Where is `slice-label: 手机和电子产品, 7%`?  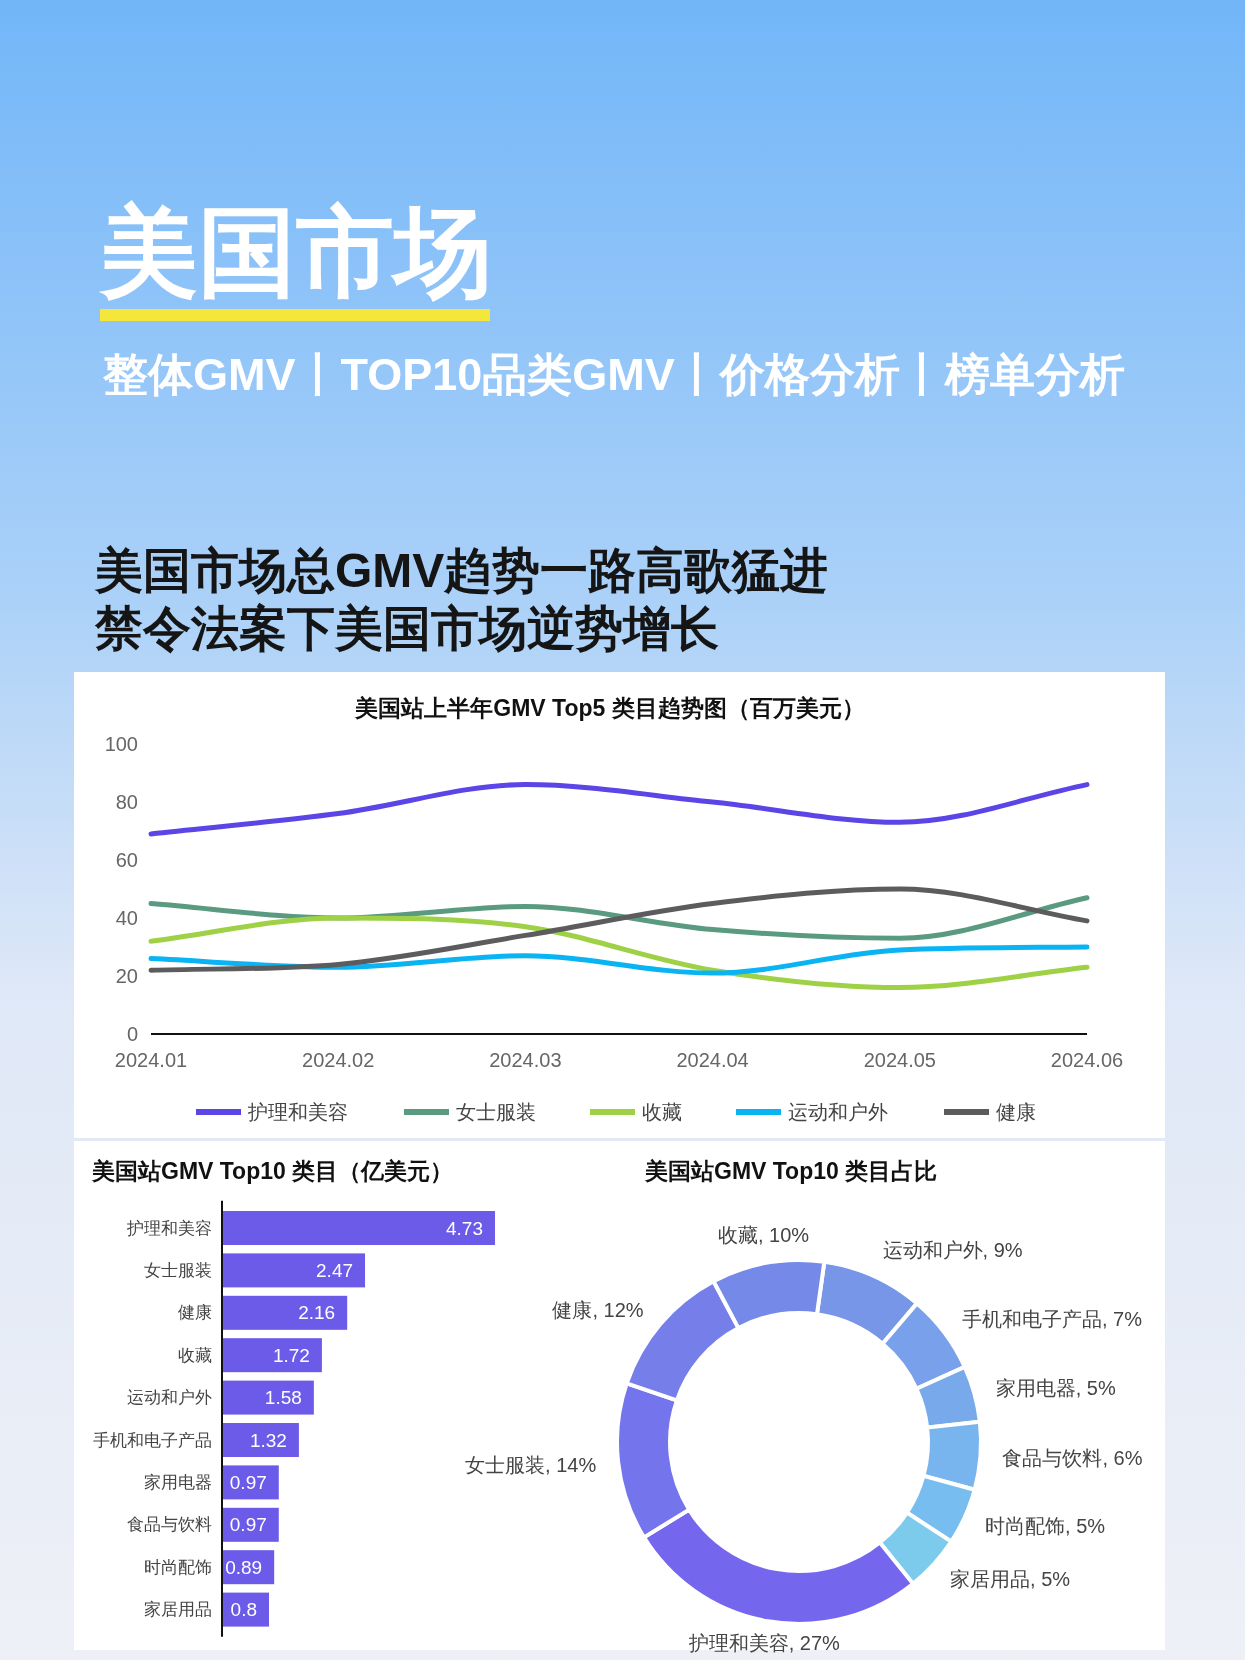
slice-label: 手机和电子产品, 7% is located at coordinates (1052, 1319).